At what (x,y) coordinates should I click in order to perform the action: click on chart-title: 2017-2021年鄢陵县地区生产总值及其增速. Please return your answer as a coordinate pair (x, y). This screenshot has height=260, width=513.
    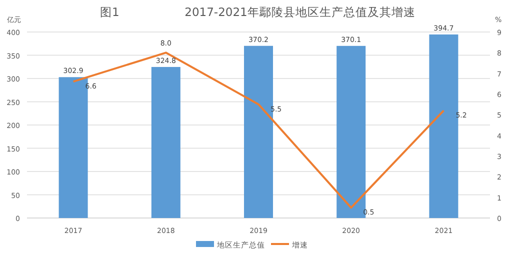
    Looking at the image, I should click on (300, 12).